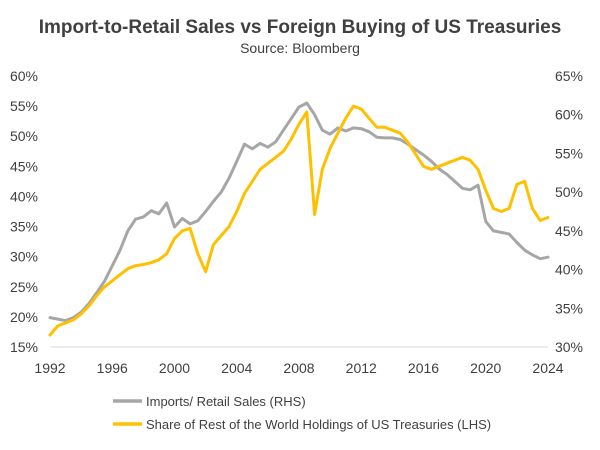 The image size is (600, 450). Describe the element at coordinates (569, 308) in the screenshot. I see `right-tick-label: 35%` at that location.